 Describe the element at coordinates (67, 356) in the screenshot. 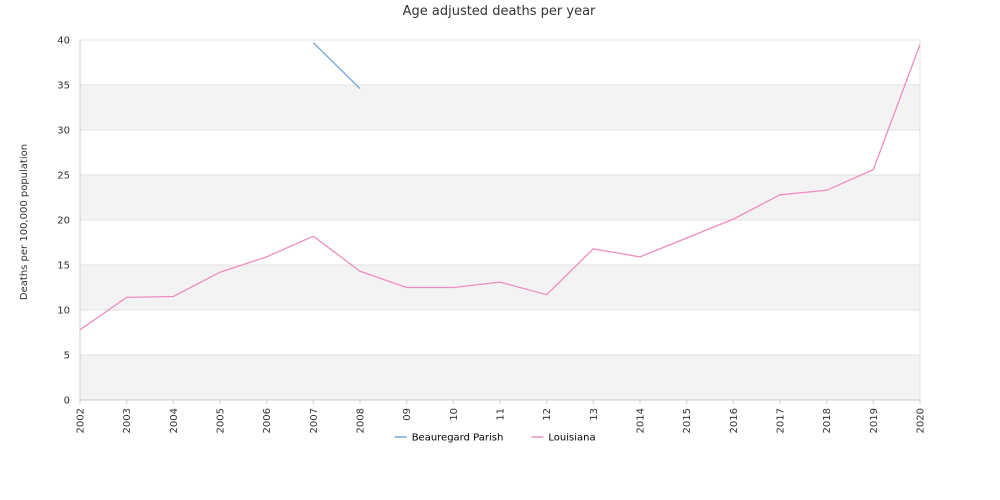

I see `y-tick-label: 5` at that location.